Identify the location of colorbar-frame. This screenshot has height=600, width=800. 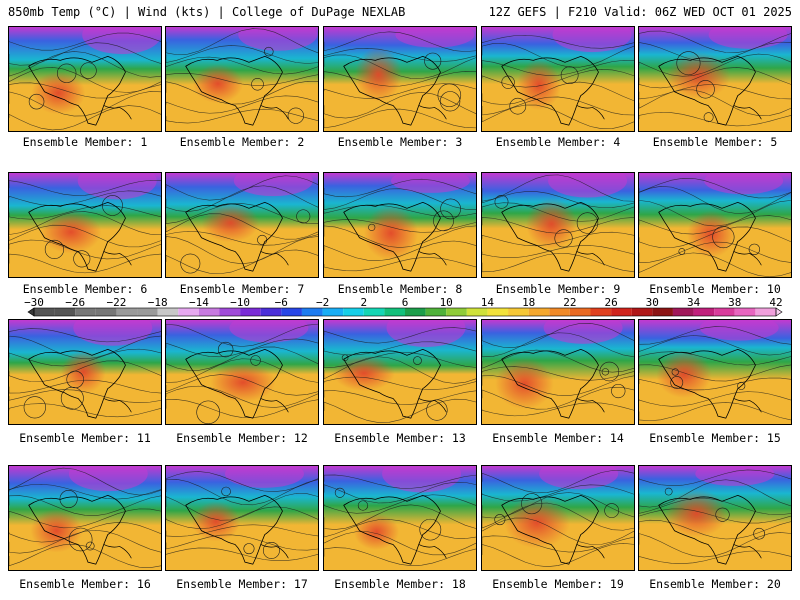
(405, 312).